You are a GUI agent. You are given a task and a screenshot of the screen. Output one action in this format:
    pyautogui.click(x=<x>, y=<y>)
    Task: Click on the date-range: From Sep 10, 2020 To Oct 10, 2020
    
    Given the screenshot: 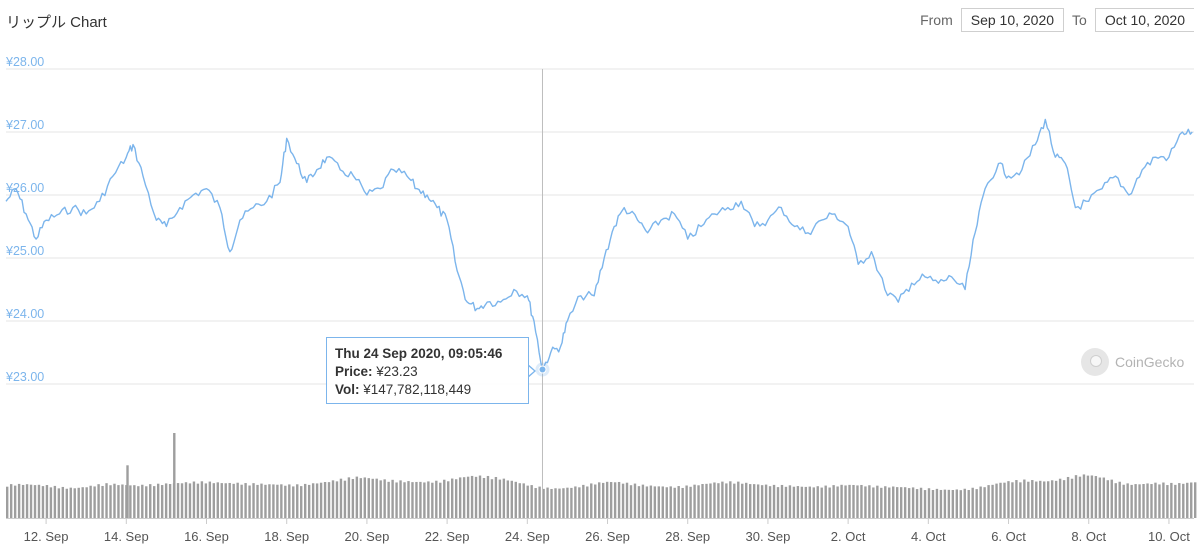 What is the action you would take?
    pyautogui.click(x=1057, y=20)
    